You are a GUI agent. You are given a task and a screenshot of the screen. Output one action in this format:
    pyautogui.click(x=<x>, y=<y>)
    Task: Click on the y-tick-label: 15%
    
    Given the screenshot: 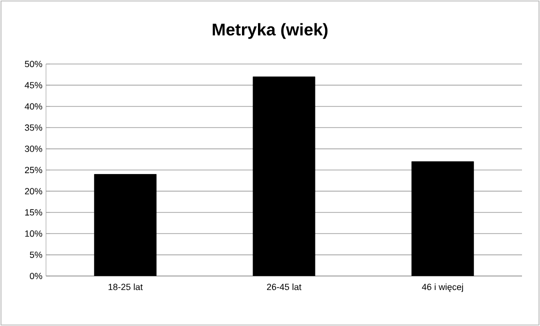 What is the action you would take?
    pyautogui.click(x=33, y=212)
    